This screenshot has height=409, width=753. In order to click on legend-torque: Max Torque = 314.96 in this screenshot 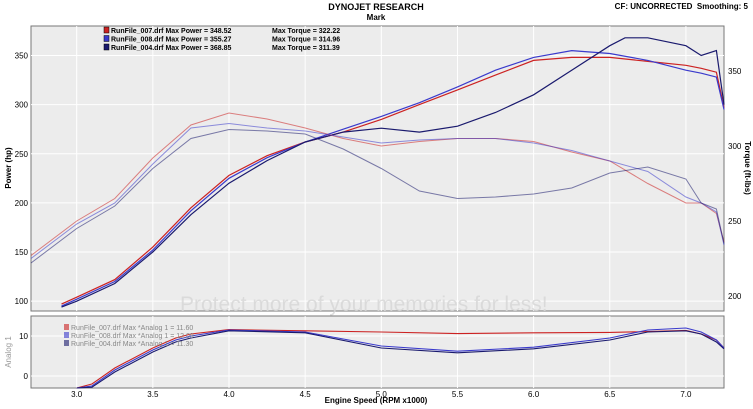, I will do `click(306, 40)`.